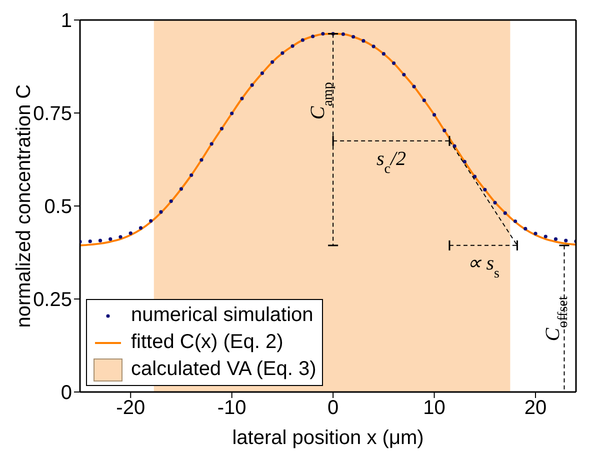 This screenshot has width=595, height=465. Describe the element at coordinates (66, 393) in the screenshot. I see `y-tick-label: 0` at that location.